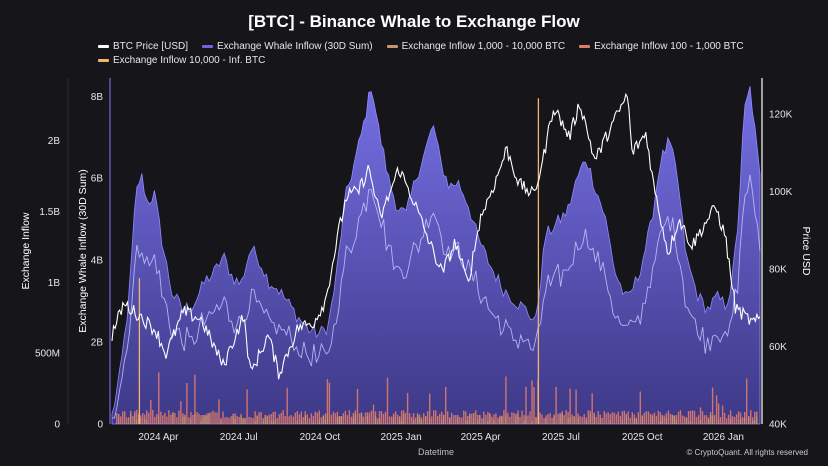  Describe the element at coordinates (401, 437) in the screenshot. I see `x-tick-label: 2025 Jan` at that location.